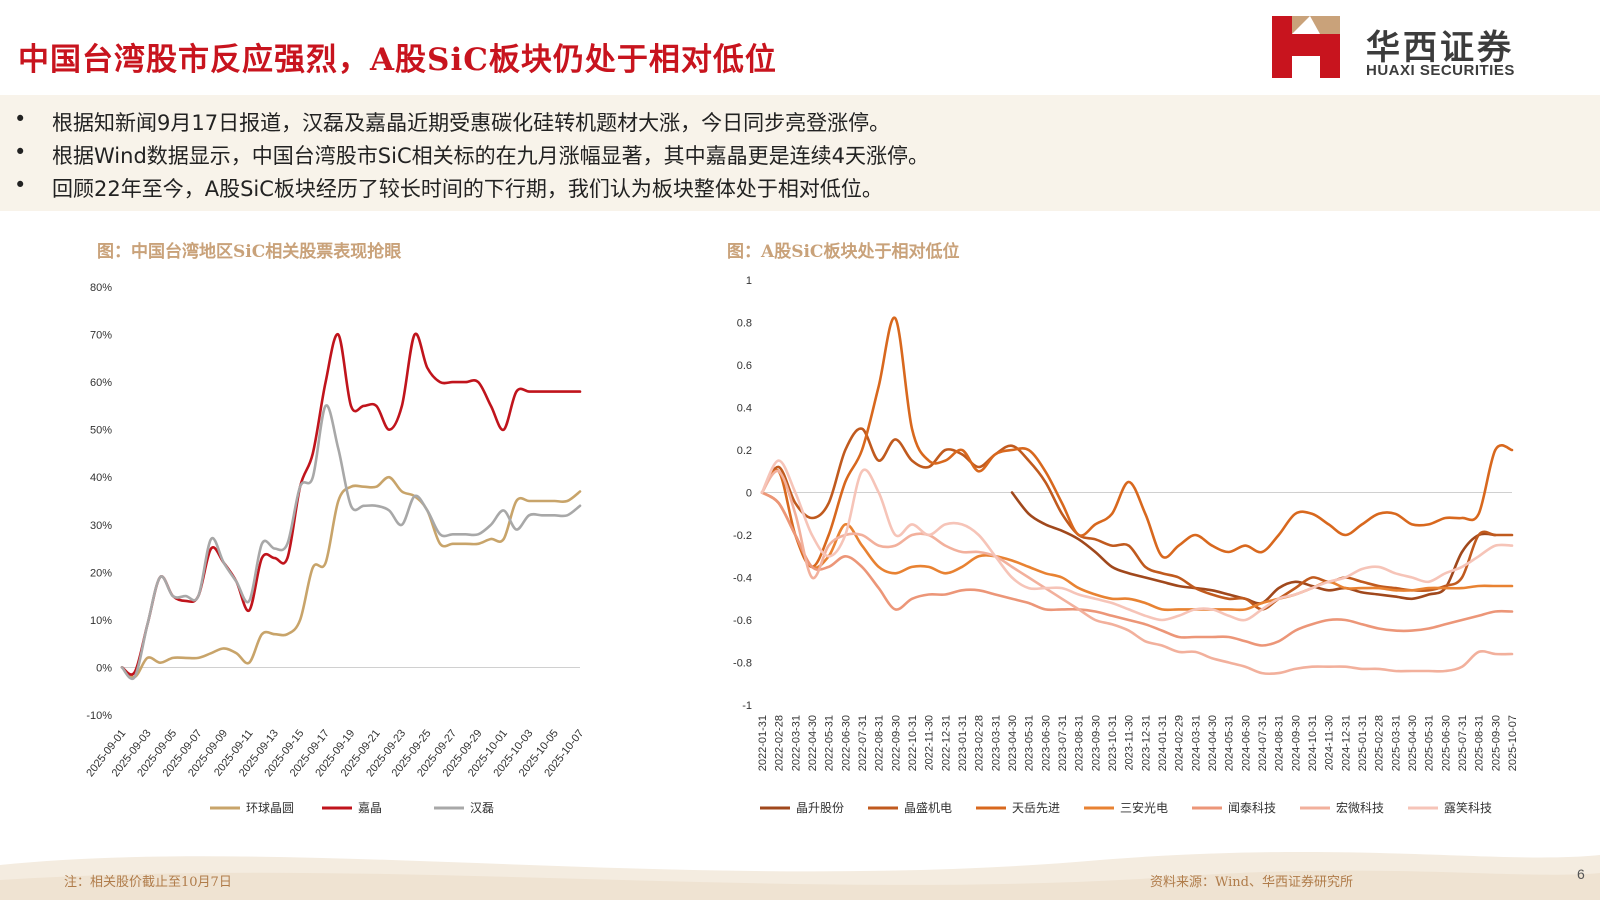 The width and height of the screenshot is (1600, 900). I want to click on x-tick-label: 2023-07-31, so click(1063, 743).